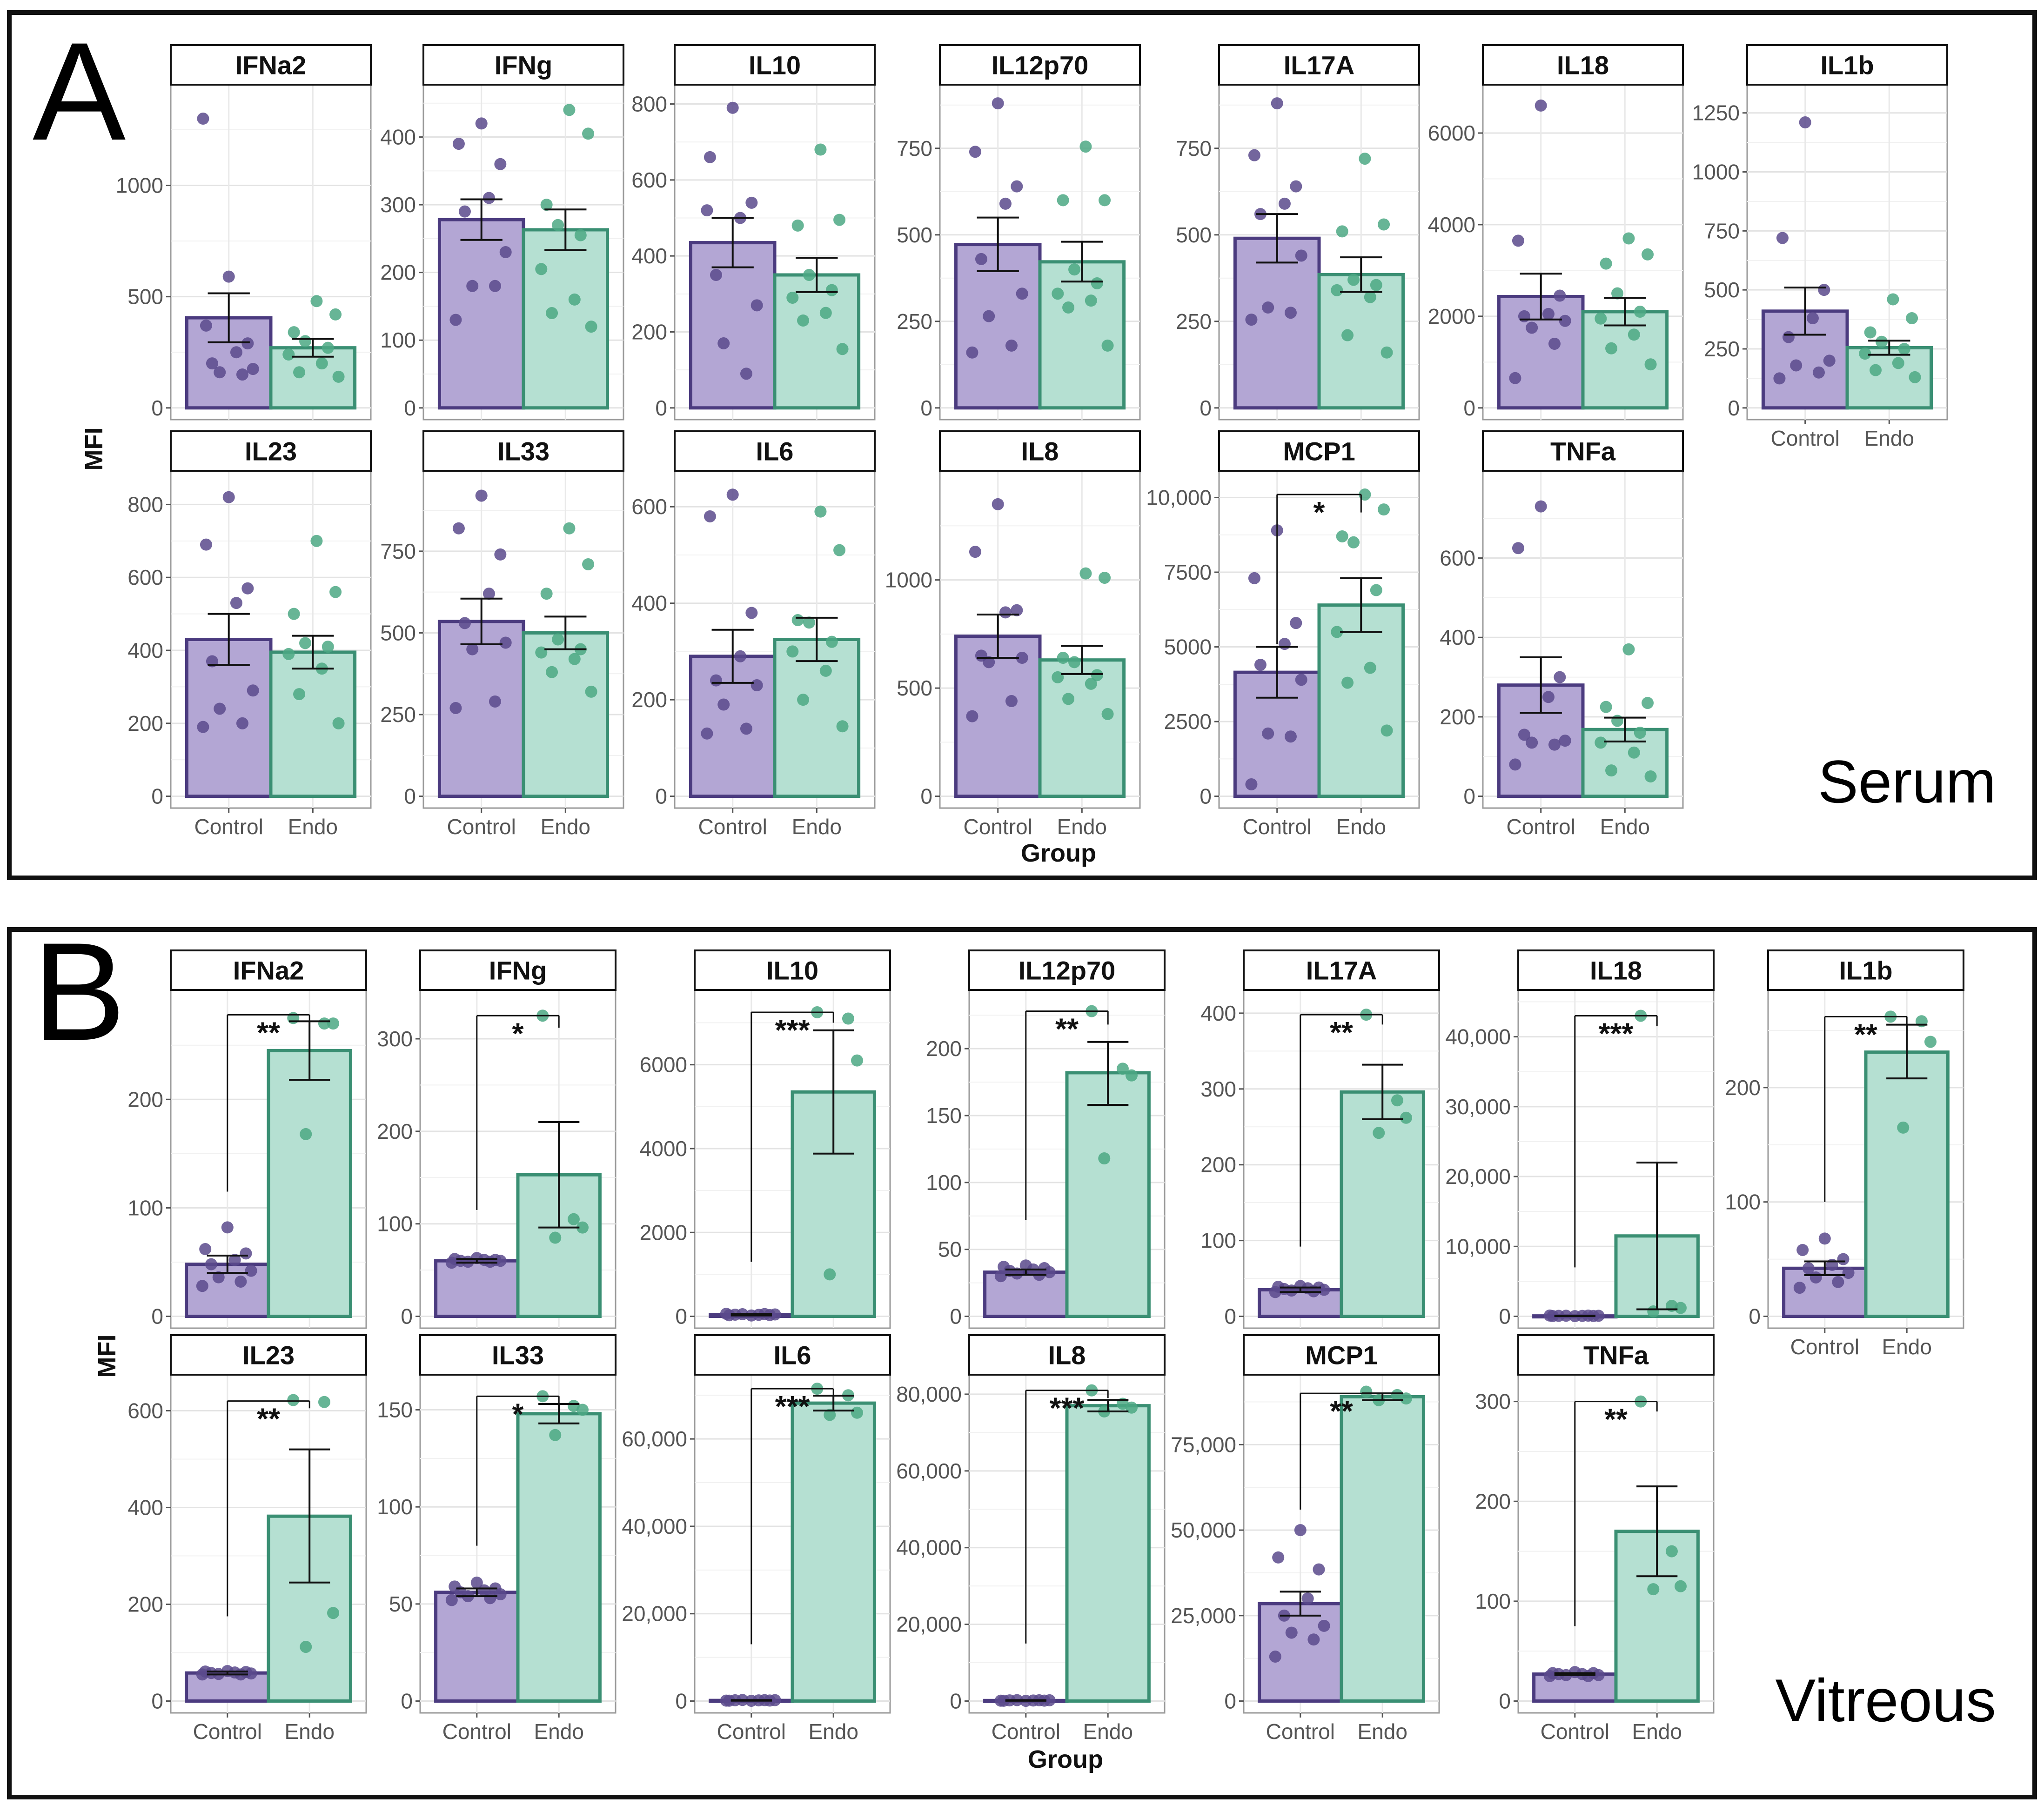 The width and height of the screenshot is (2044, 1805). I want to click on y-tick-label: 20,000, so click(929, 1624).